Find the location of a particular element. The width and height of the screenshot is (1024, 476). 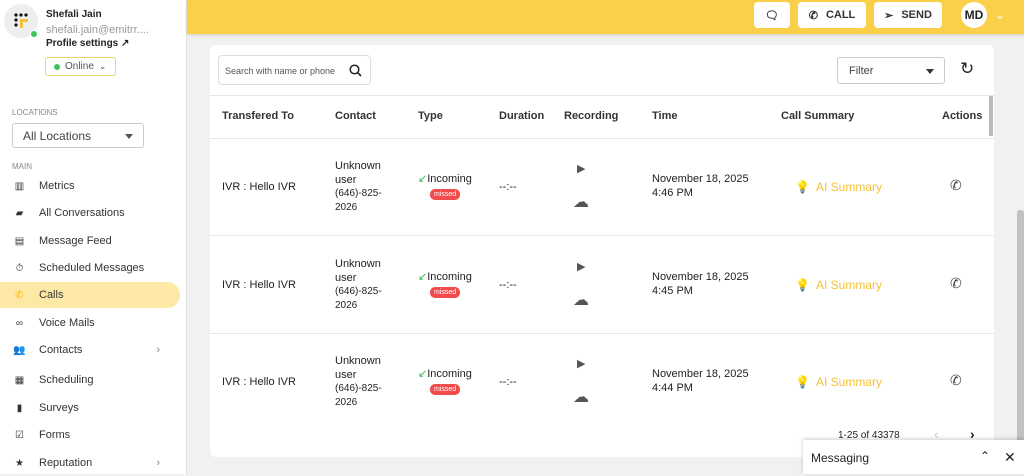

sidebar-item-voice-mails: ∞ Voice Mails is located at coordinates (90, 323).